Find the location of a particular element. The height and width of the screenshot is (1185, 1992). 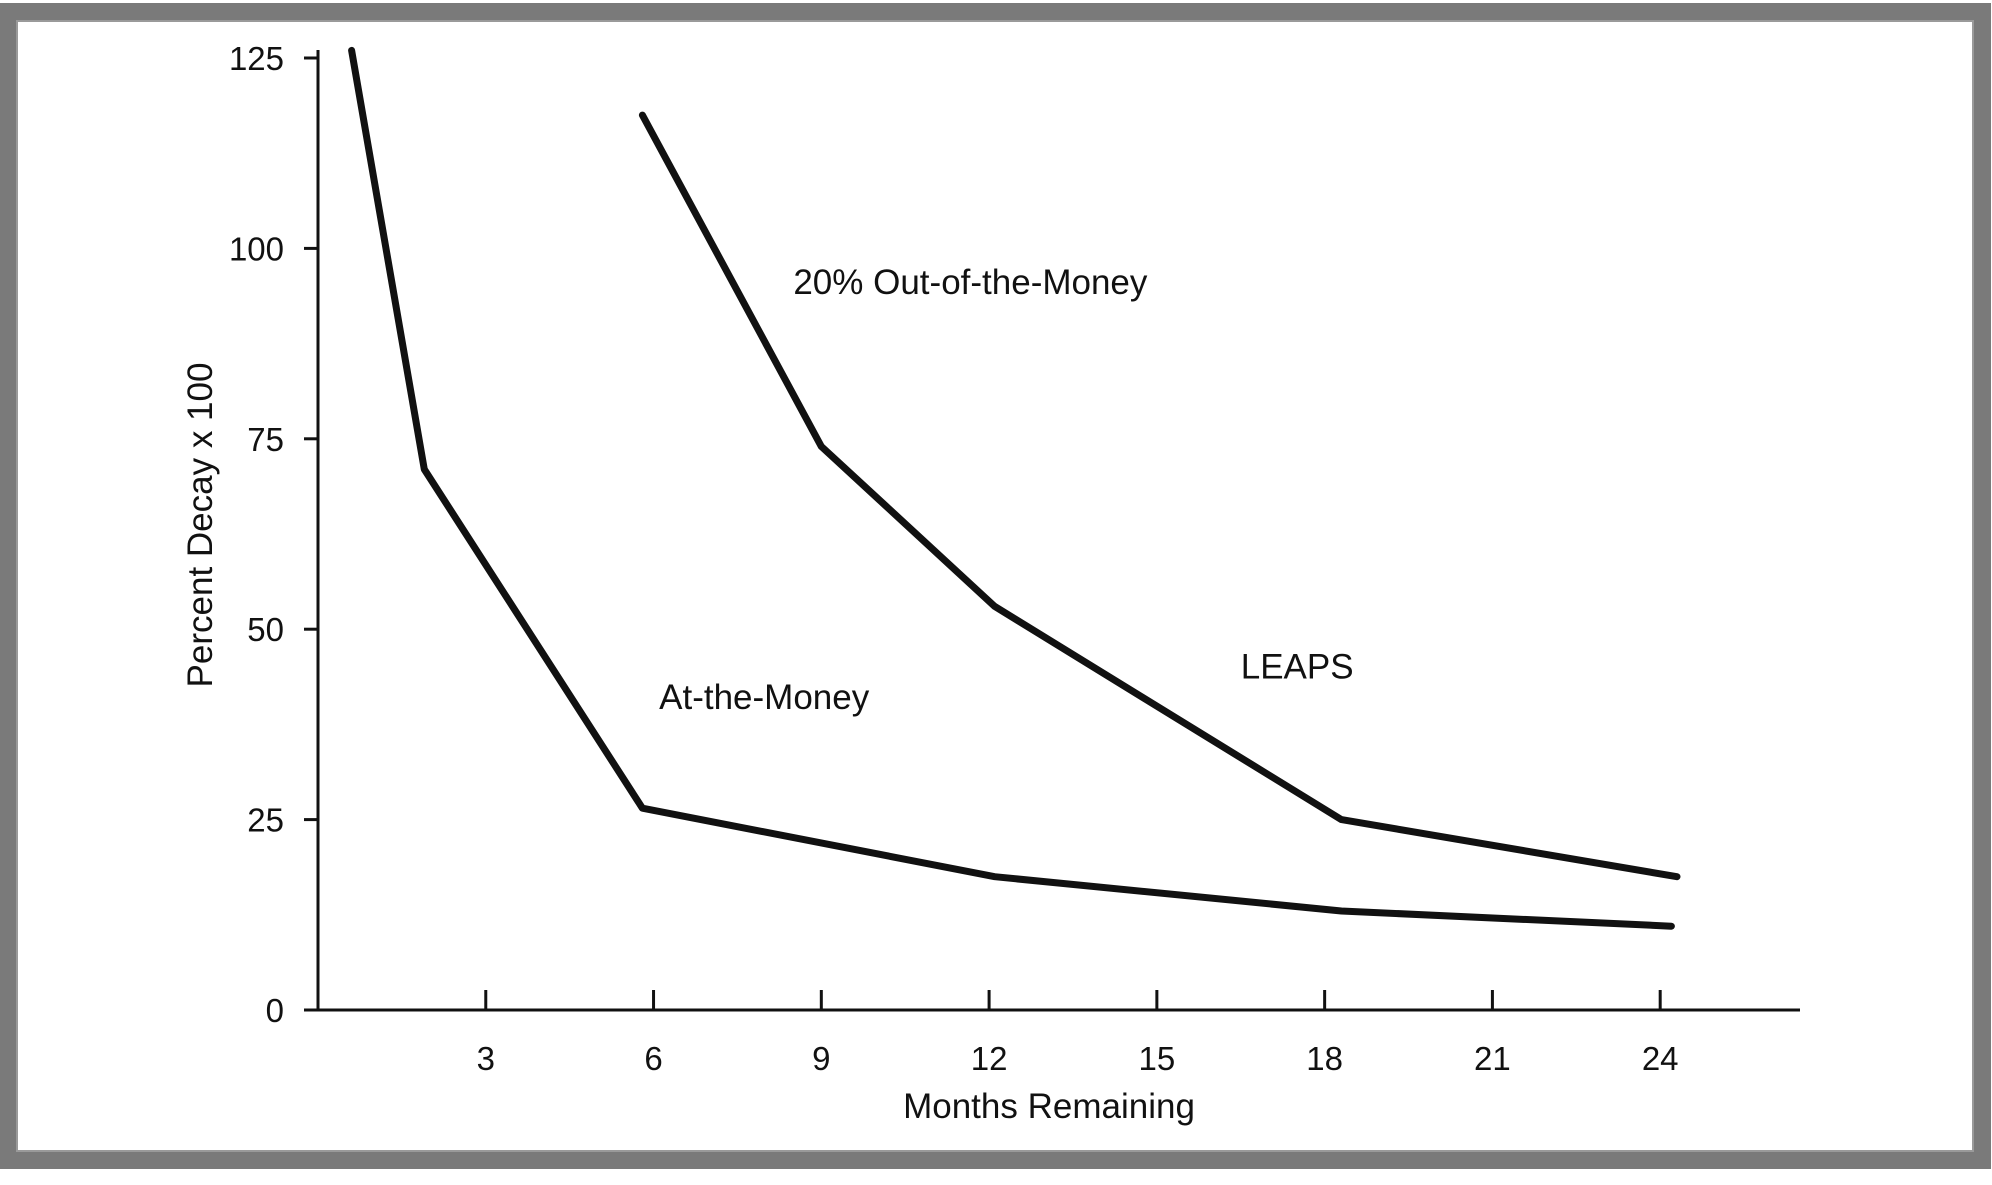

x-tick-label: 3 is located at coordinates (486, 1058).